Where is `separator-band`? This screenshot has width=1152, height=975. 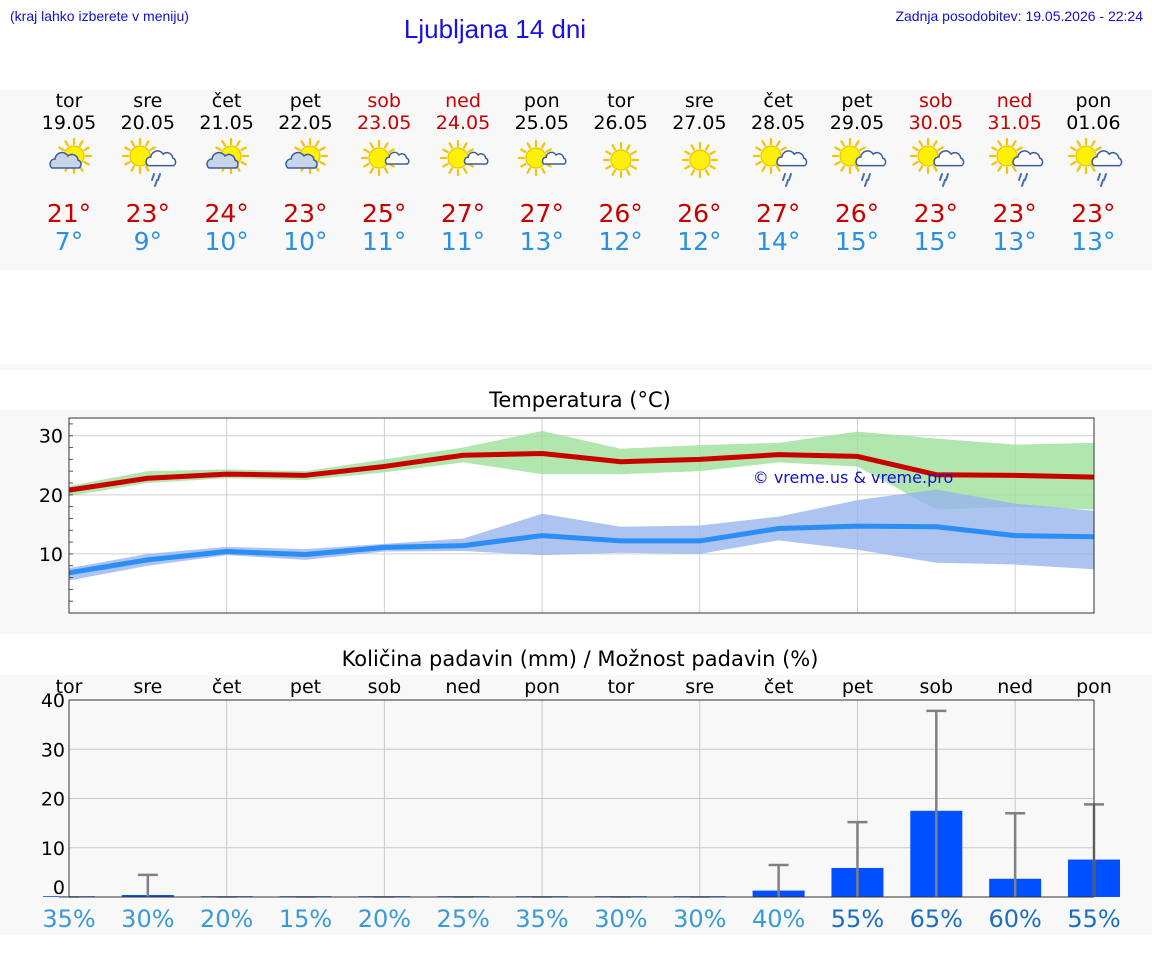 separator-band is located at coordinates (576, 367).